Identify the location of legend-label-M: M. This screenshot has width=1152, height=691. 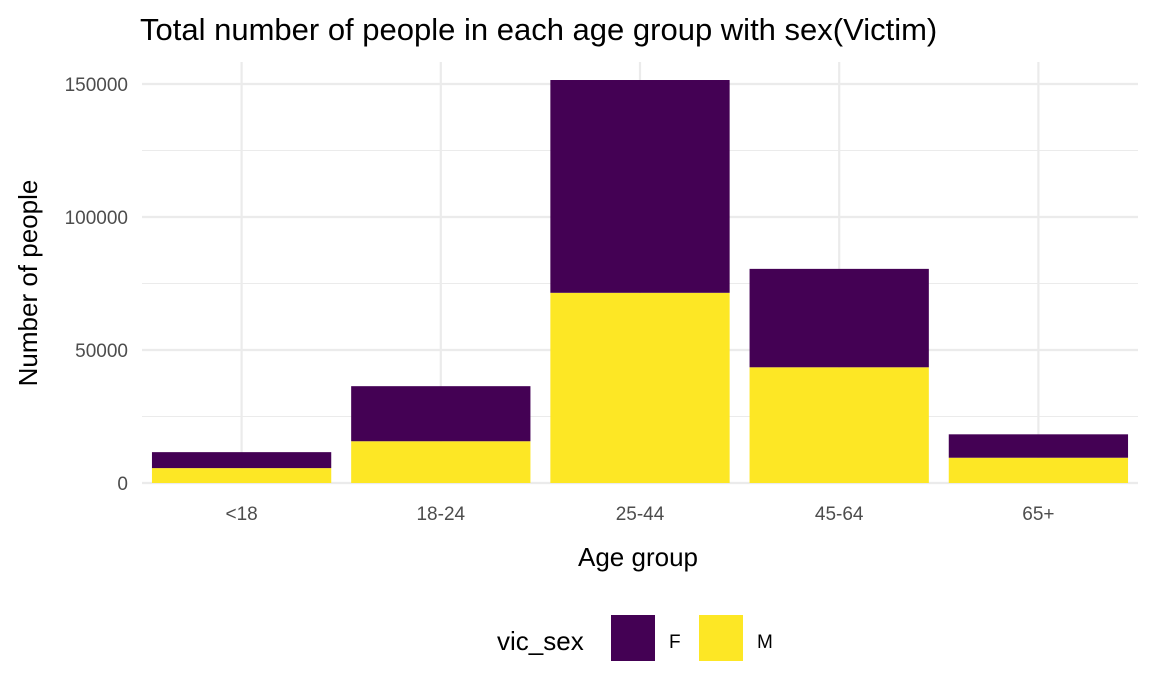
(765, 642).